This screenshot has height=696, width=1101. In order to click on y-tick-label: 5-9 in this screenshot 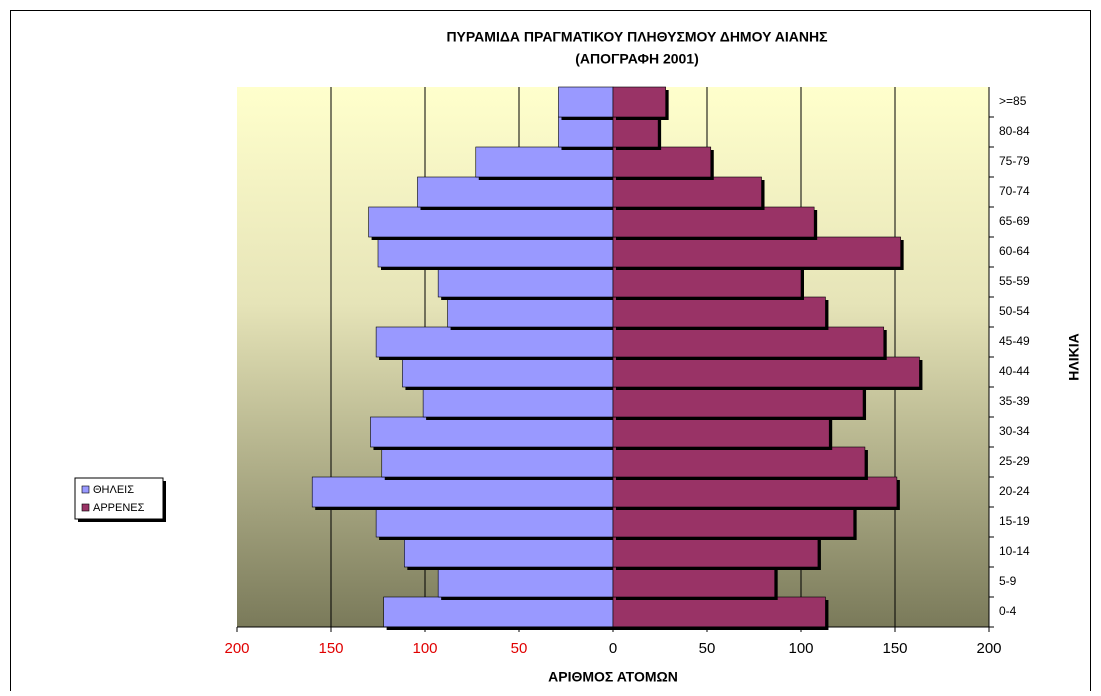, I will do `click(1008, 581)`.